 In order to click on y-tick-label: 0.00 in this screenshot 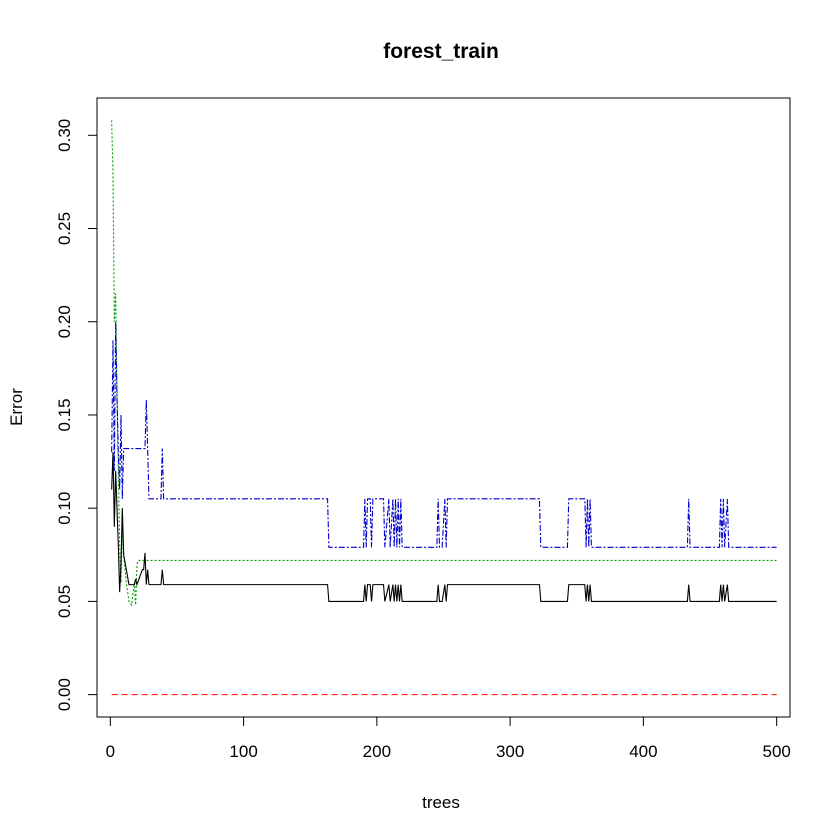, I will do `click(64, 694)`.